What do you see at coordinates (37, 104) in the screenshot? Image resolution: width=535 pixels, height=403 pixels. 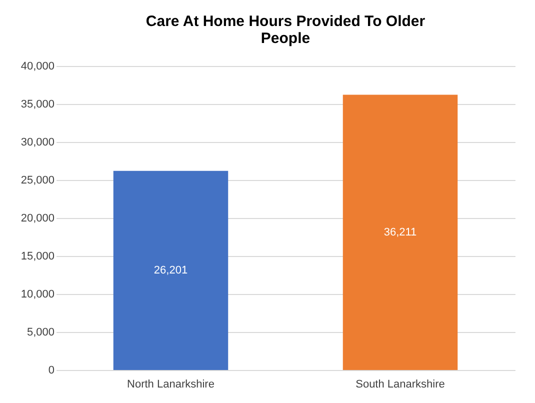 I see `y-tick-label: 35,000` at bounding box center [37, 104].